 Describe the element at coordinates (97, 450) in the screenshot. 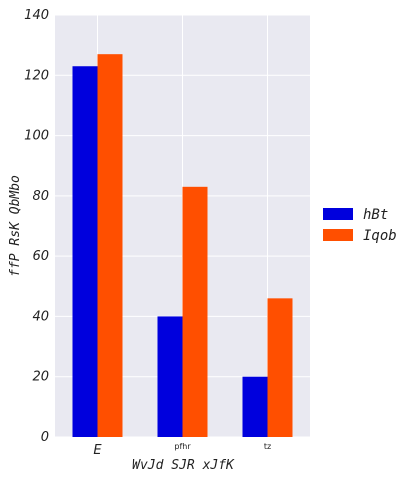

I see `x-tick-label: E` at that location.